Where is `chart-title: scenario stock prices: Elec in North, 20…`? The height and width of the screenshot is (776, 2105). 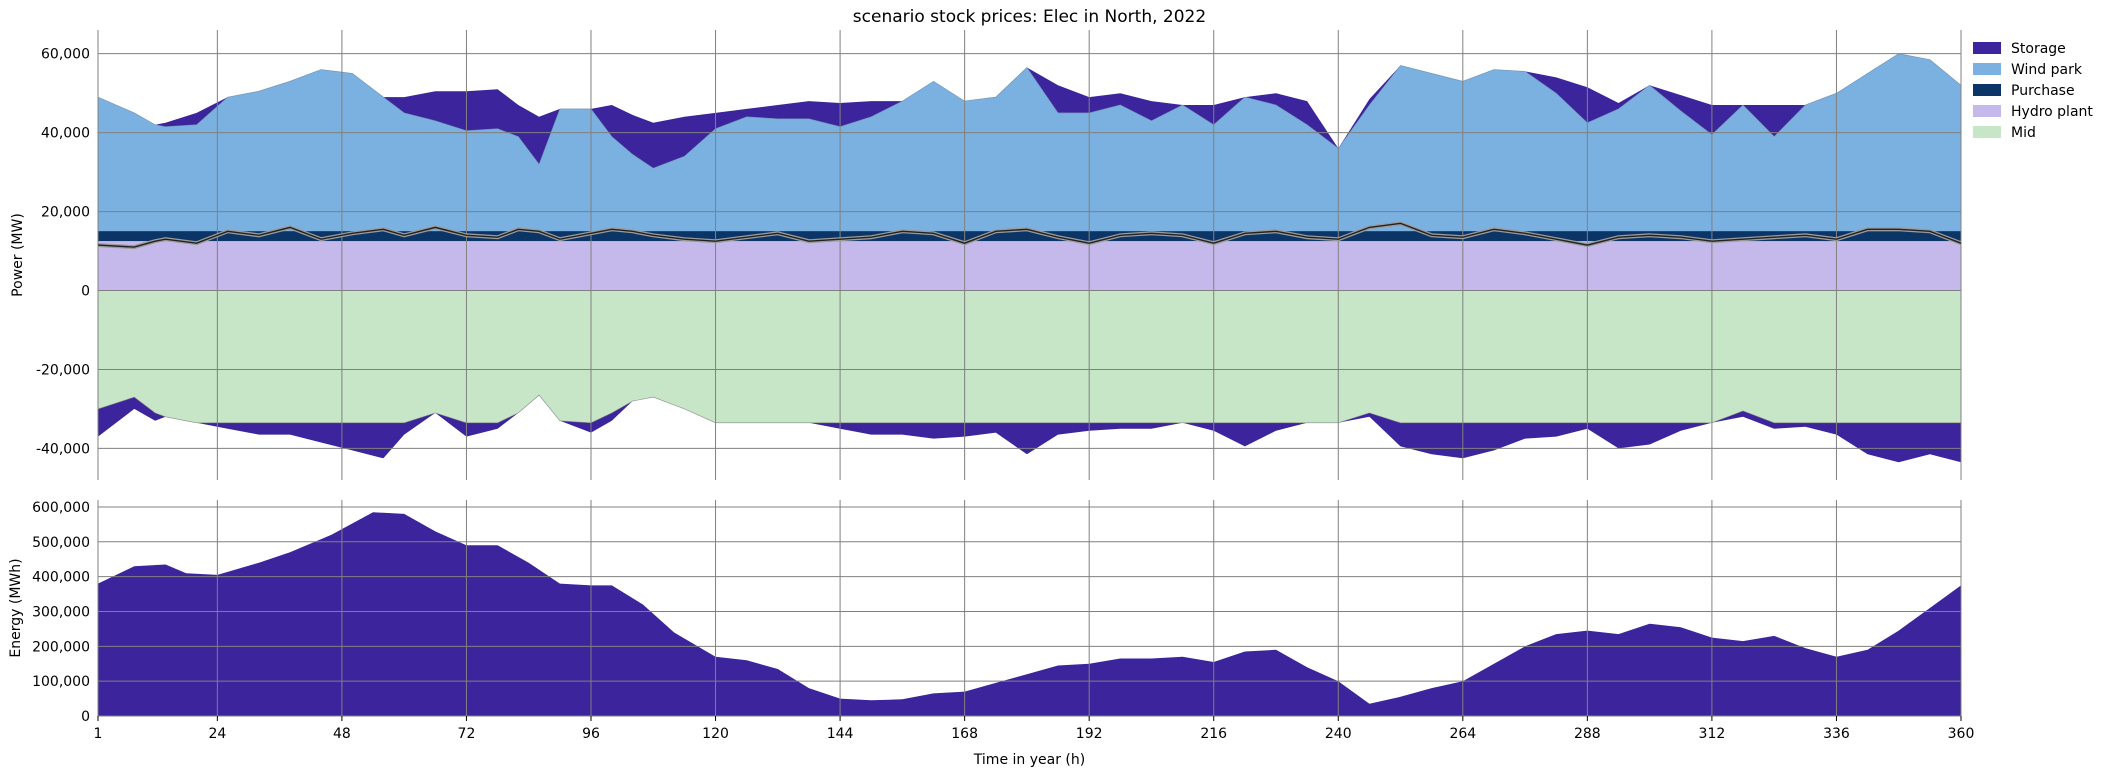 chart-title: scenario stock prices: Elec in North, 20… is located at coordinates (1029, 17).